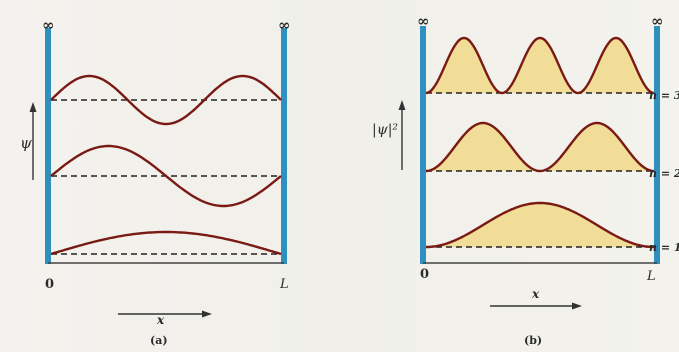 The image size is (679, 352). Describe the element at coordinates (284, 25) in the screenshot. I see `panel-a-right-infinity: ∞` at that location.